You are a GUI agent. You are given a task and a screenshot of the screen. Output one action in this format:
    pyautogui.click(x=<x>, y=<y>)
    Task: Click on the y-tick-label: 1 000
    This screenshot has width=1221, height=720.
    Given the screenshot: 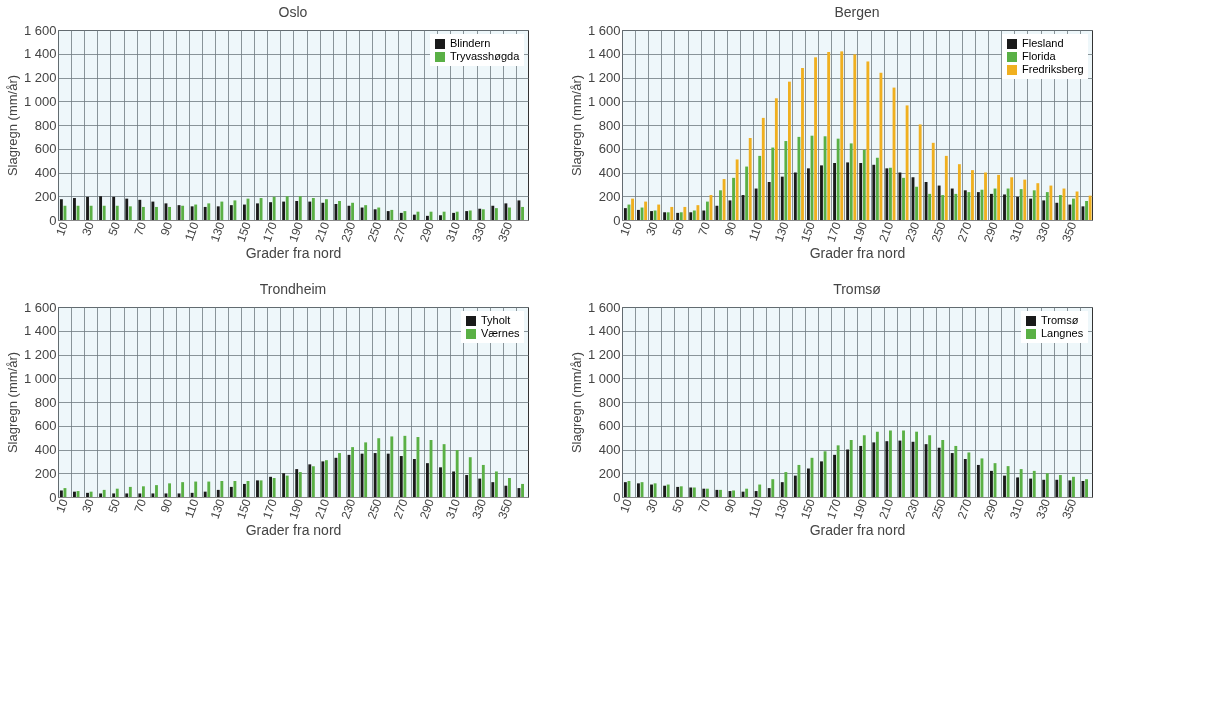 What is the action you would take?
    pyautogui.click(x=40, y=378)
    